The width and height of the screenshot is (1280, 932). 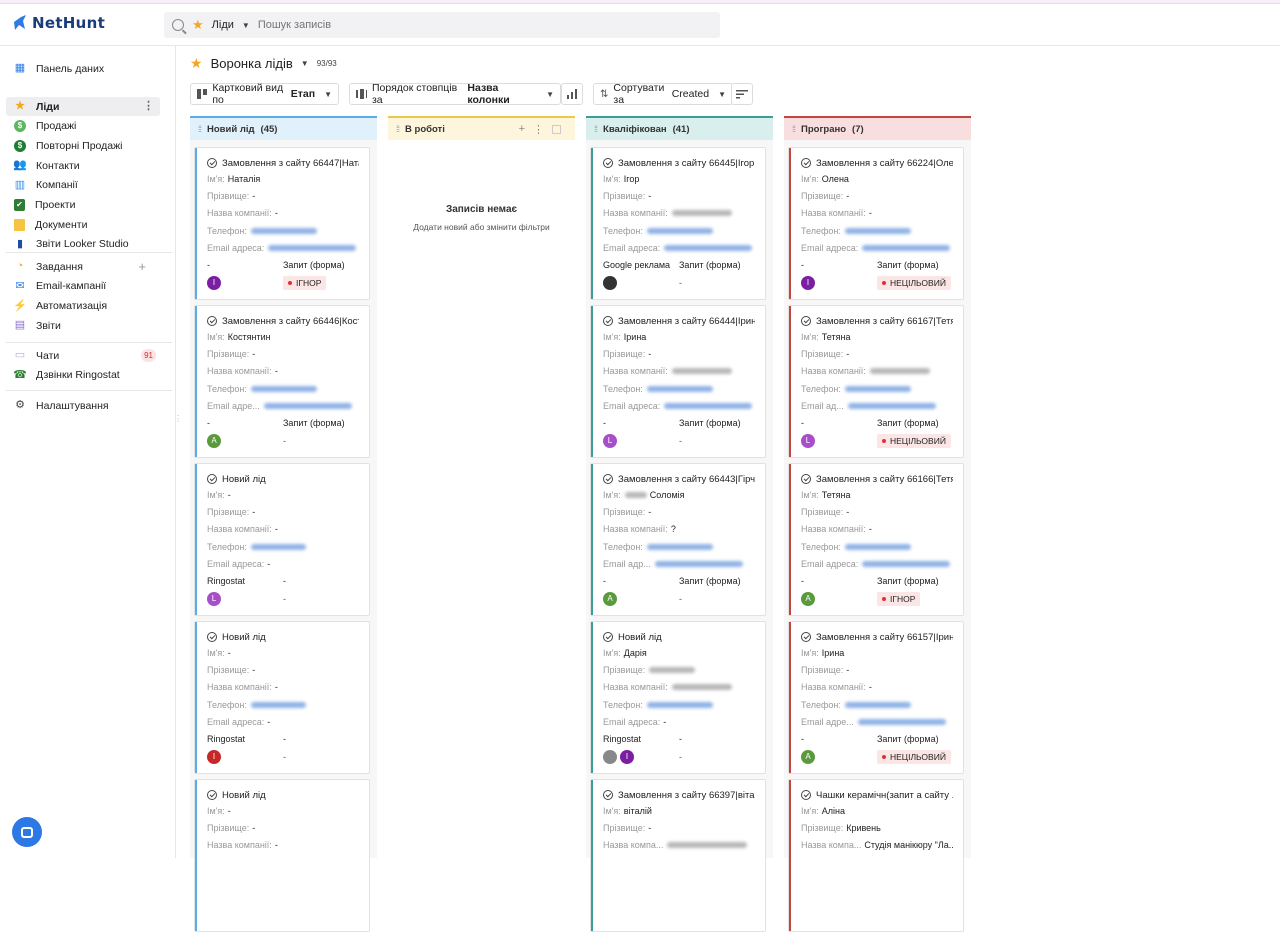 What do you see at coordinates (556, 129) in the screenshot?
I see `collapse-column-icon` at bounding box center [556, 129].